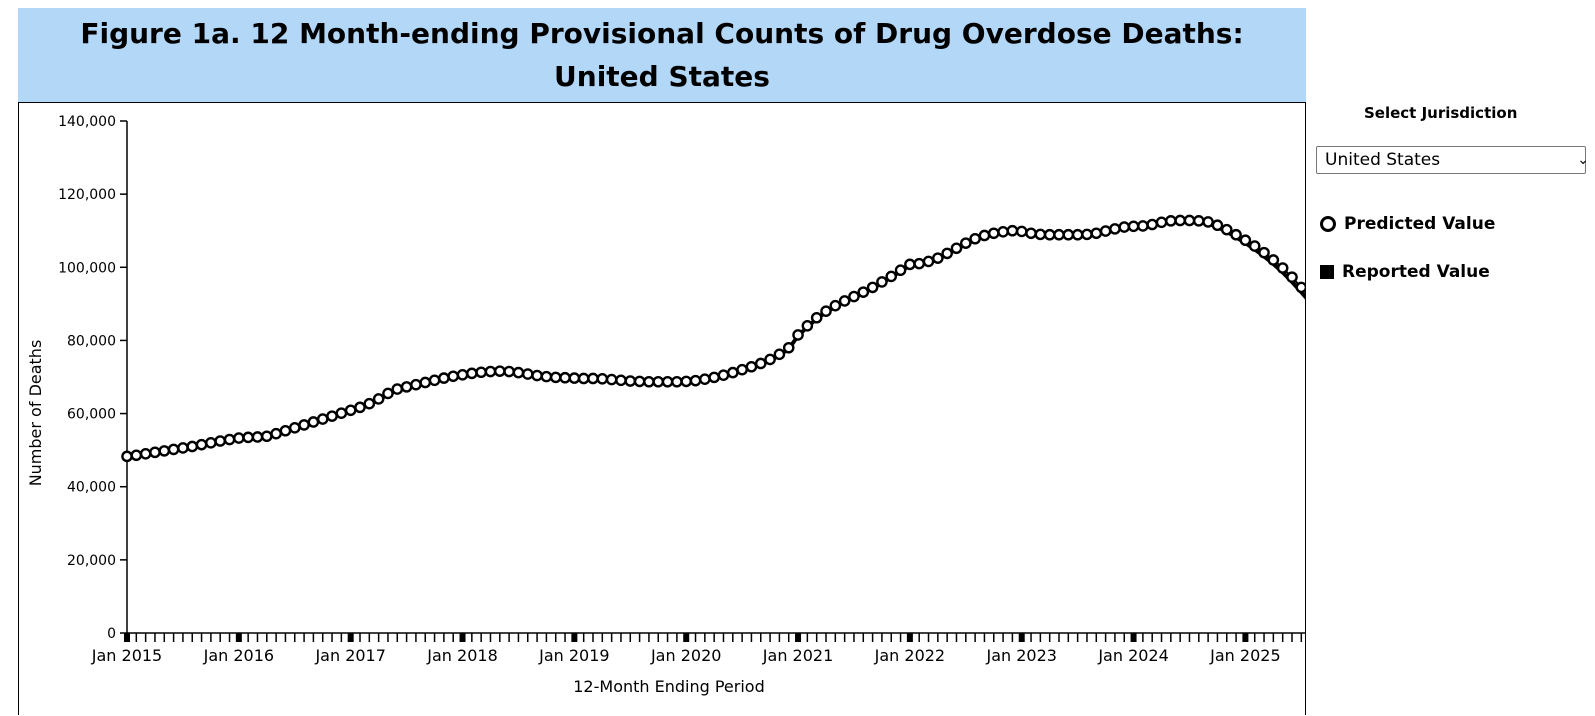 Image resolution: width=1595 pixels, height=716 pixels. Describe the element at coordinates (1020, 655) in the screenshot. I see `x-tick-label: Jan 2023` at that location.